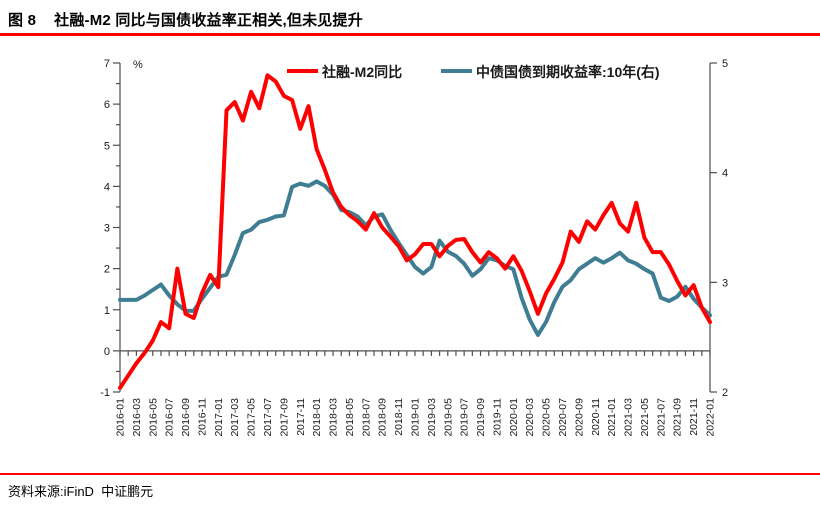 This screenshot has width=820, height=517. Describe the element at coordinates (563, 417) in the screenshot. I see `x-axis-tick-label: 2020-07` at that location.